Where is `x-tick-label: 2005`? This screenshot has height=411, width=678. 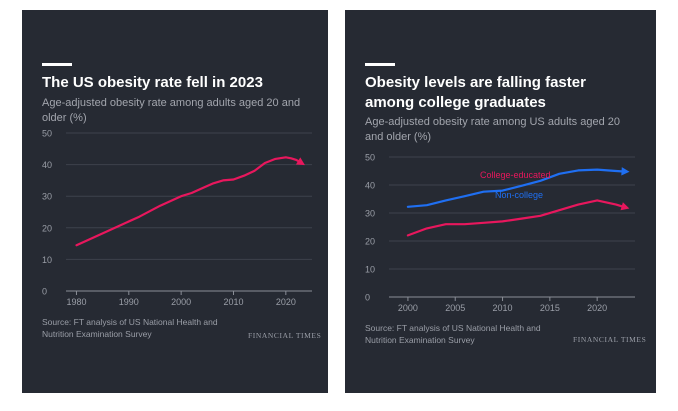 x-tick-label: 2005 is located at coordinates (455, 308).